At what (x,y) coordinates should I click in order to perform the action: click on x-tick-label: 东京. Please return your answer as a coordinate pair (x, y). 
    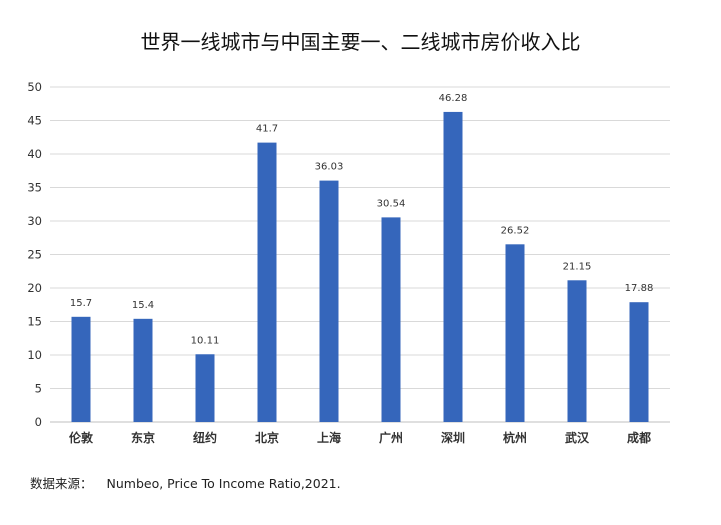
    Looking at the image, I should click on (143, 437).